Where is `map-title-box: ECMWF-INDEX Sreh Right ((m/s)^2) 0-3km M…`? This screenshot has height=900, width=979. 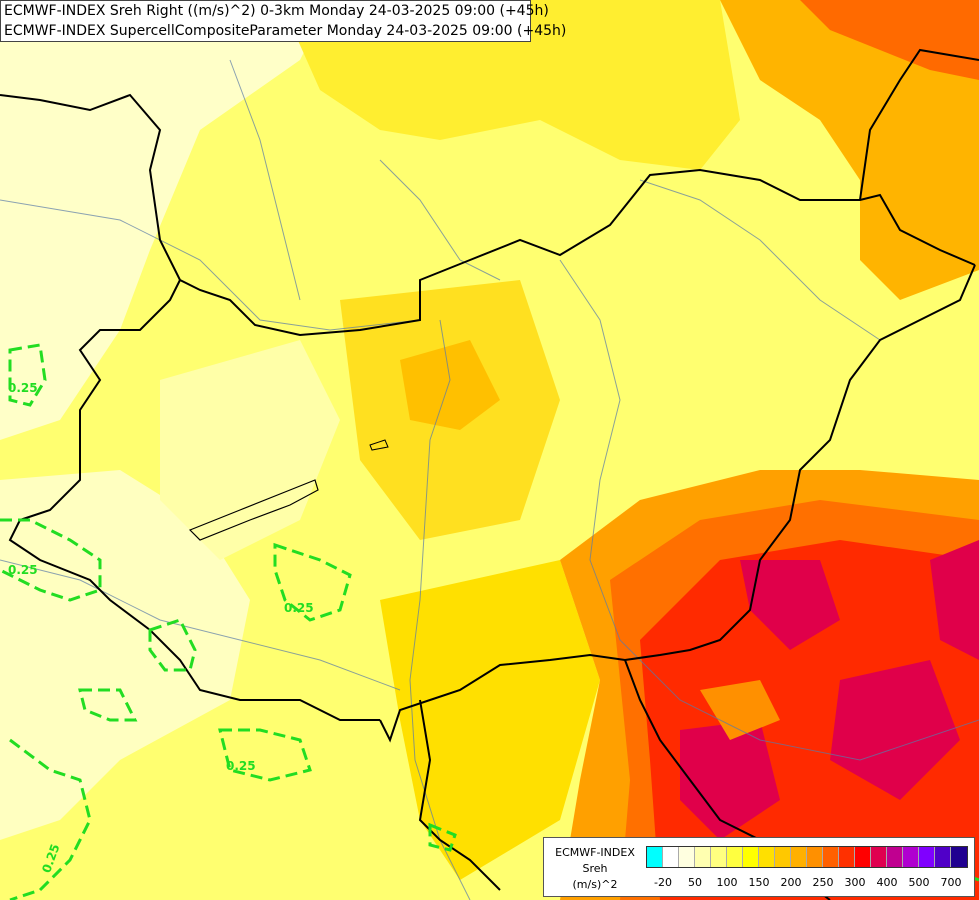
map-title-box: ECMWF-INDEX Sreh Right ((m/s)^2) 0-3km M… is located at coordinates (283, 21).